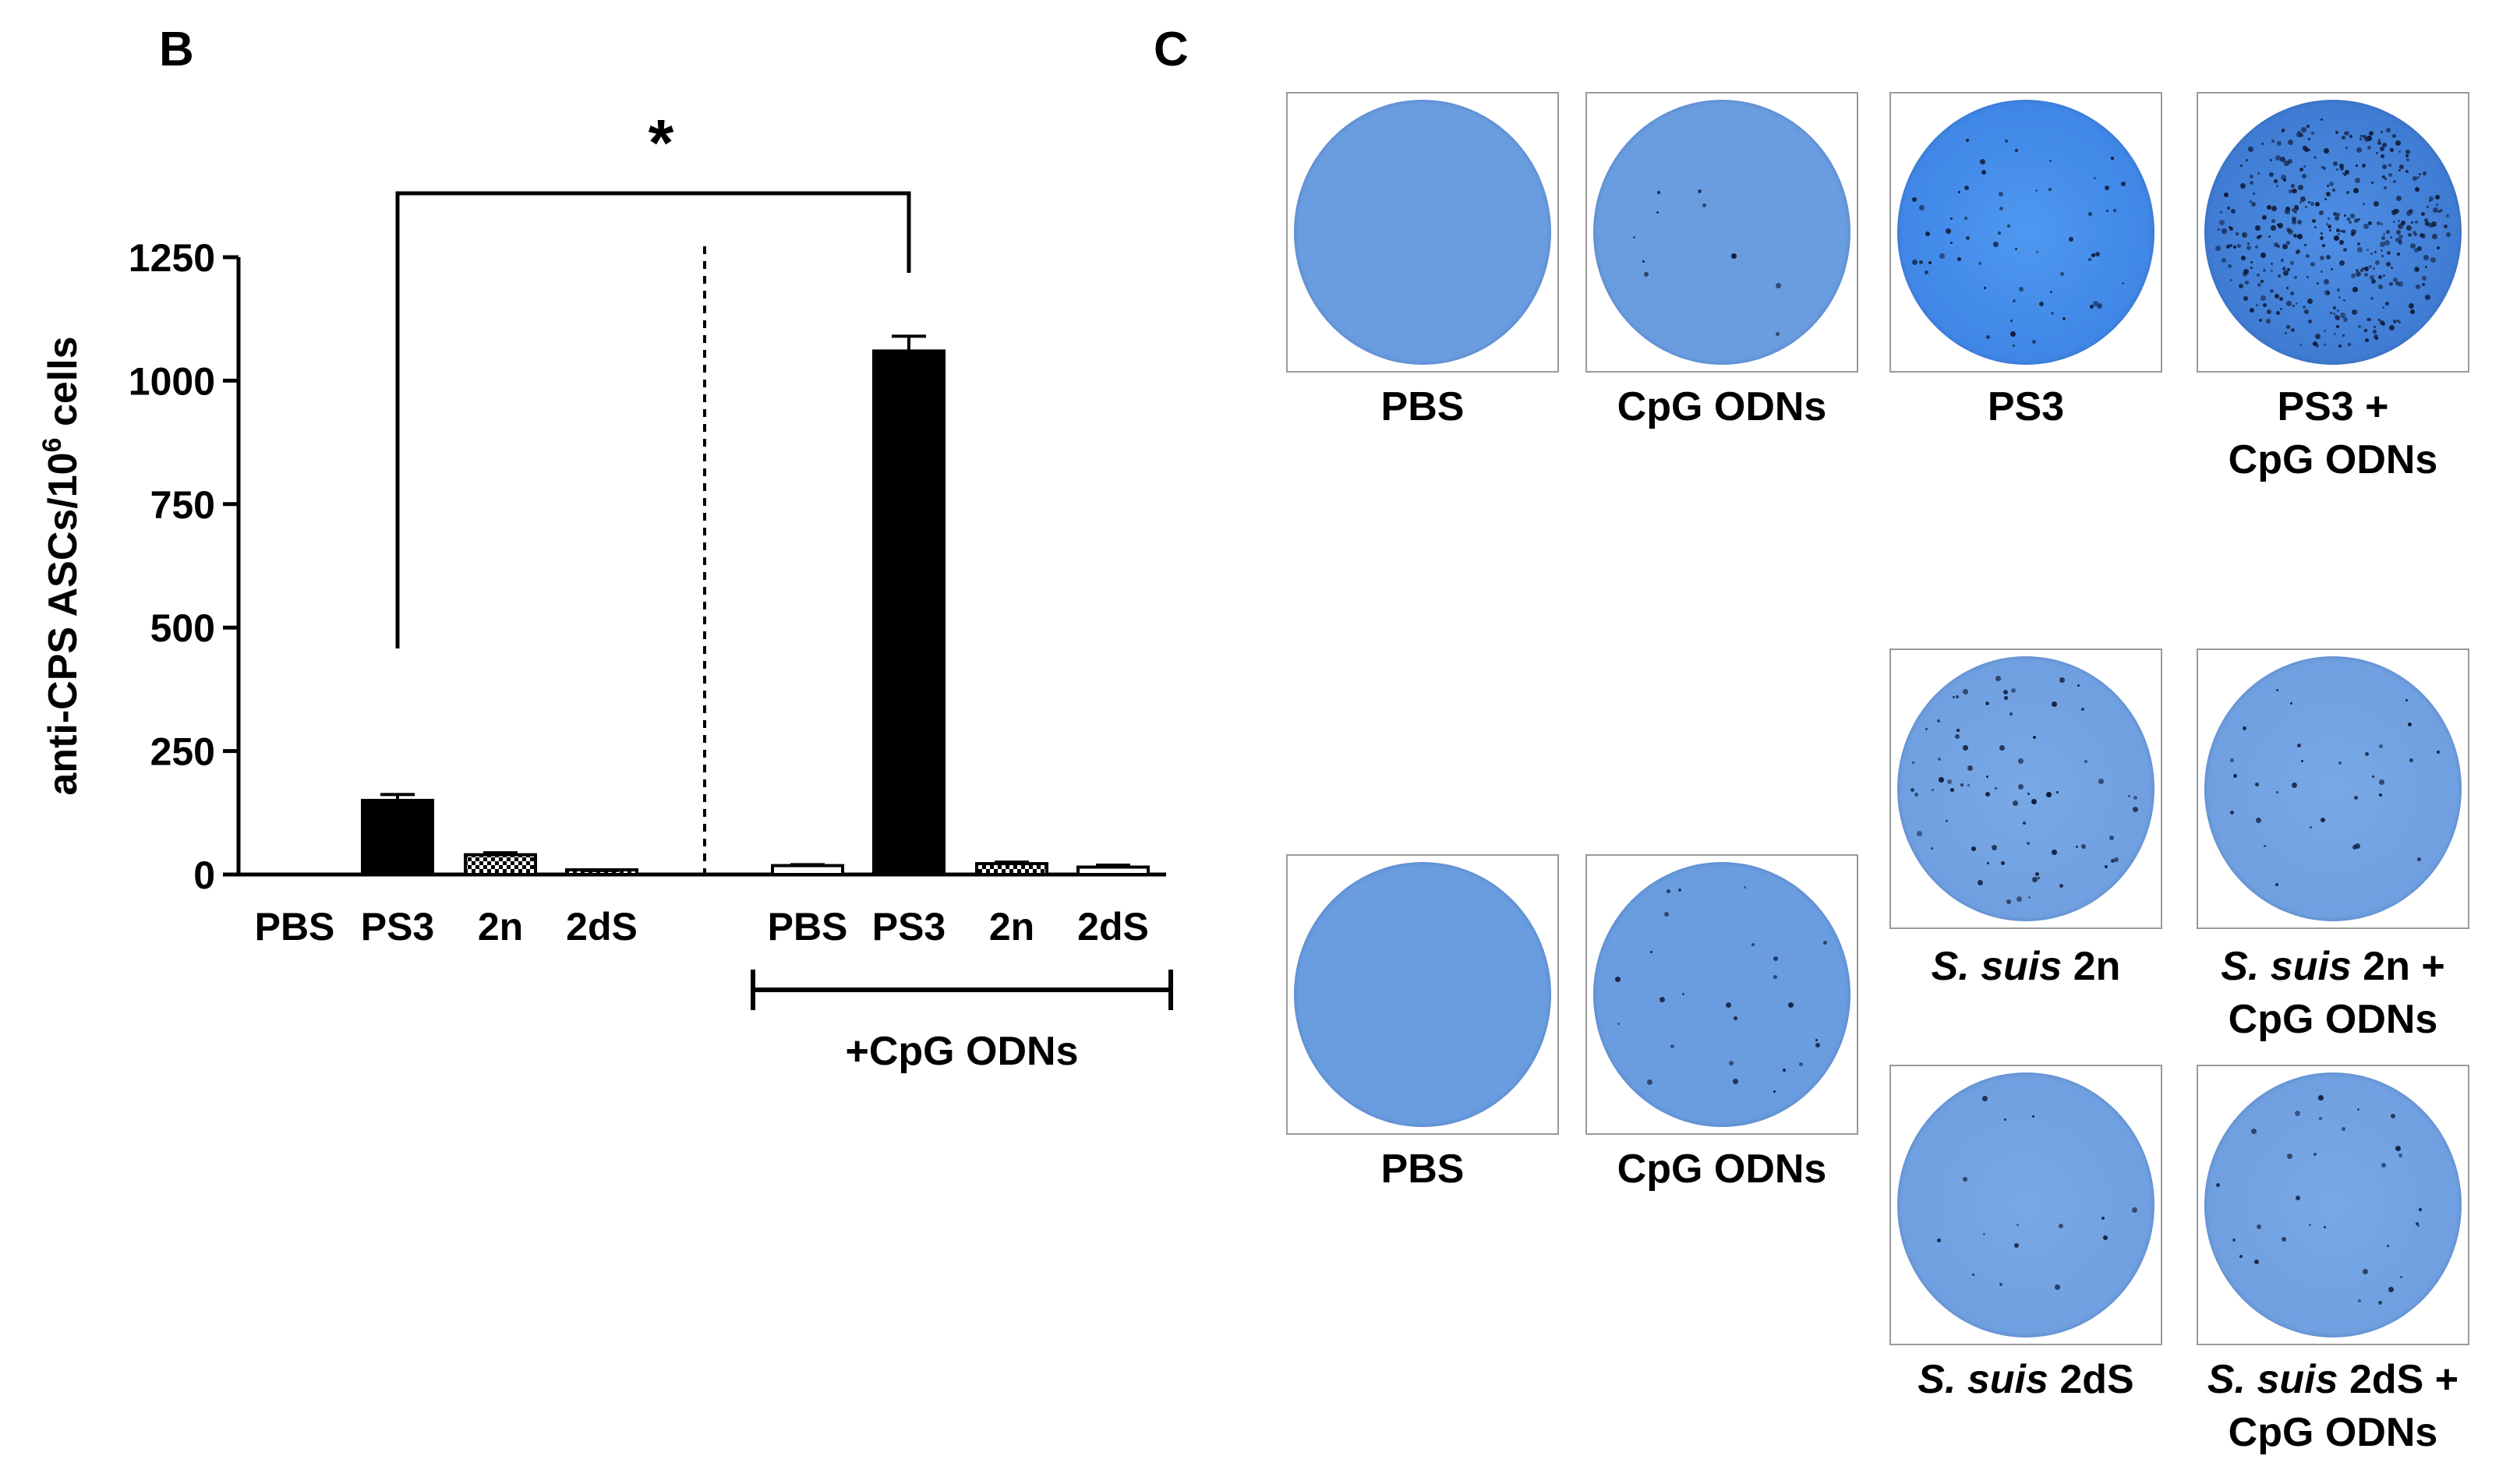  Describe the element at coordinates (2025, 232) in the screenshot. I see `well-ps3` at that location.